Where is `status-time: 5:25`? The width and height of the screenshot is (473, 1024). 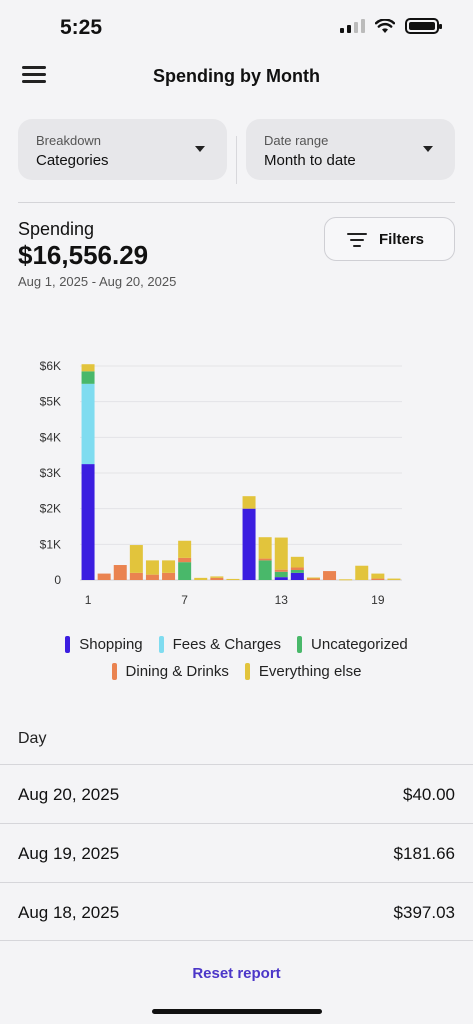
status-time: 5:25 is located at coordinates (81, 27).